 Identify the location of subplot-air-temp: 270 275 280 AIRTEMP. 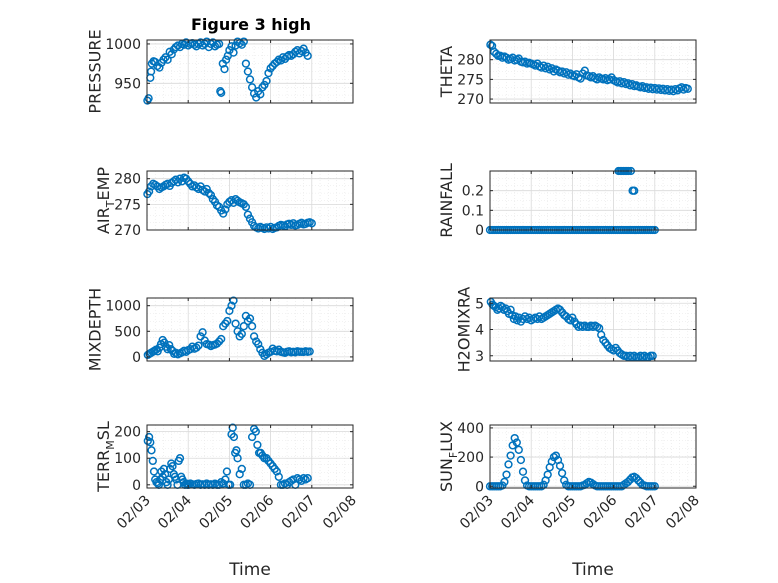
(224, 203).